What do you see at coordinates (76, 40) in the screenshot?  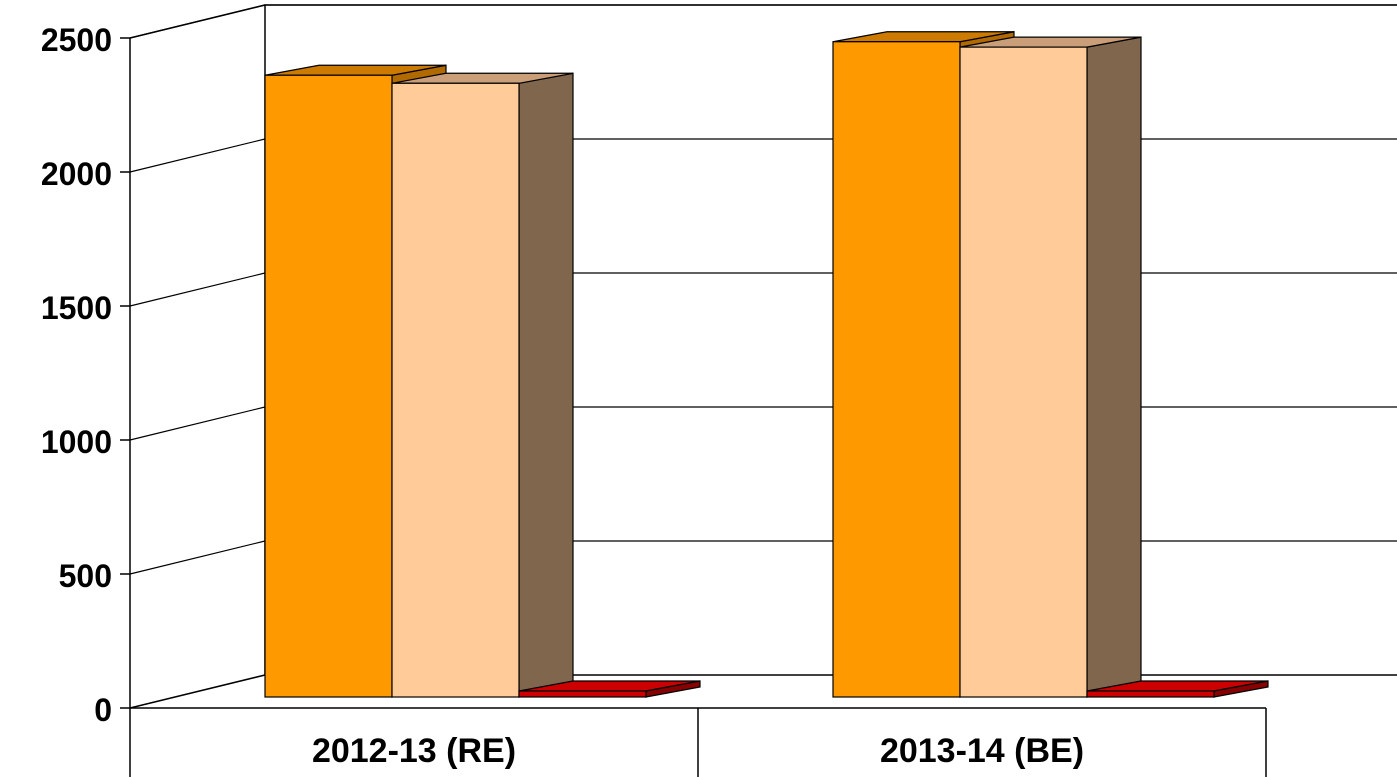 I see `y-tick-label: 2500` at bounding box center [76, 40].